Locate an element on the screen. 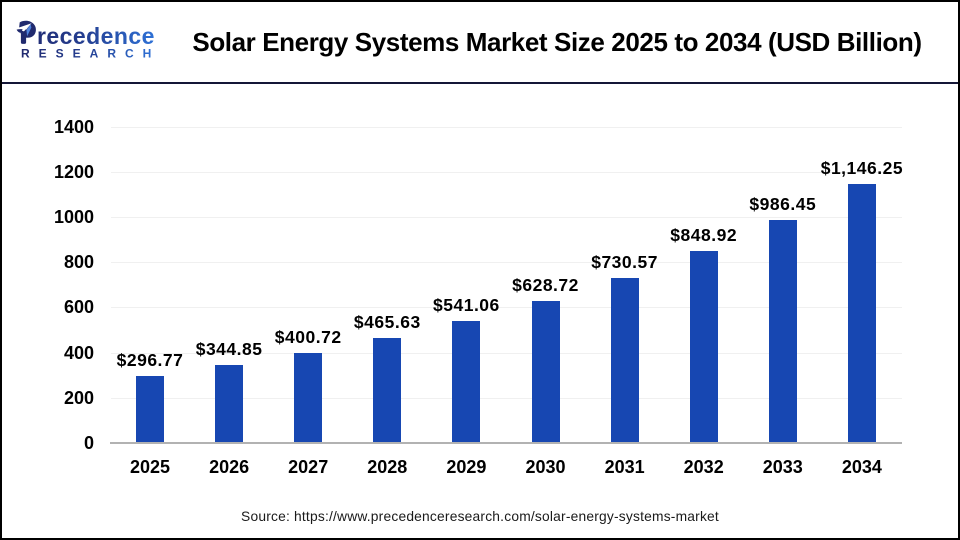  svg-text: RESEARCH is located at coordinates (89, 53).